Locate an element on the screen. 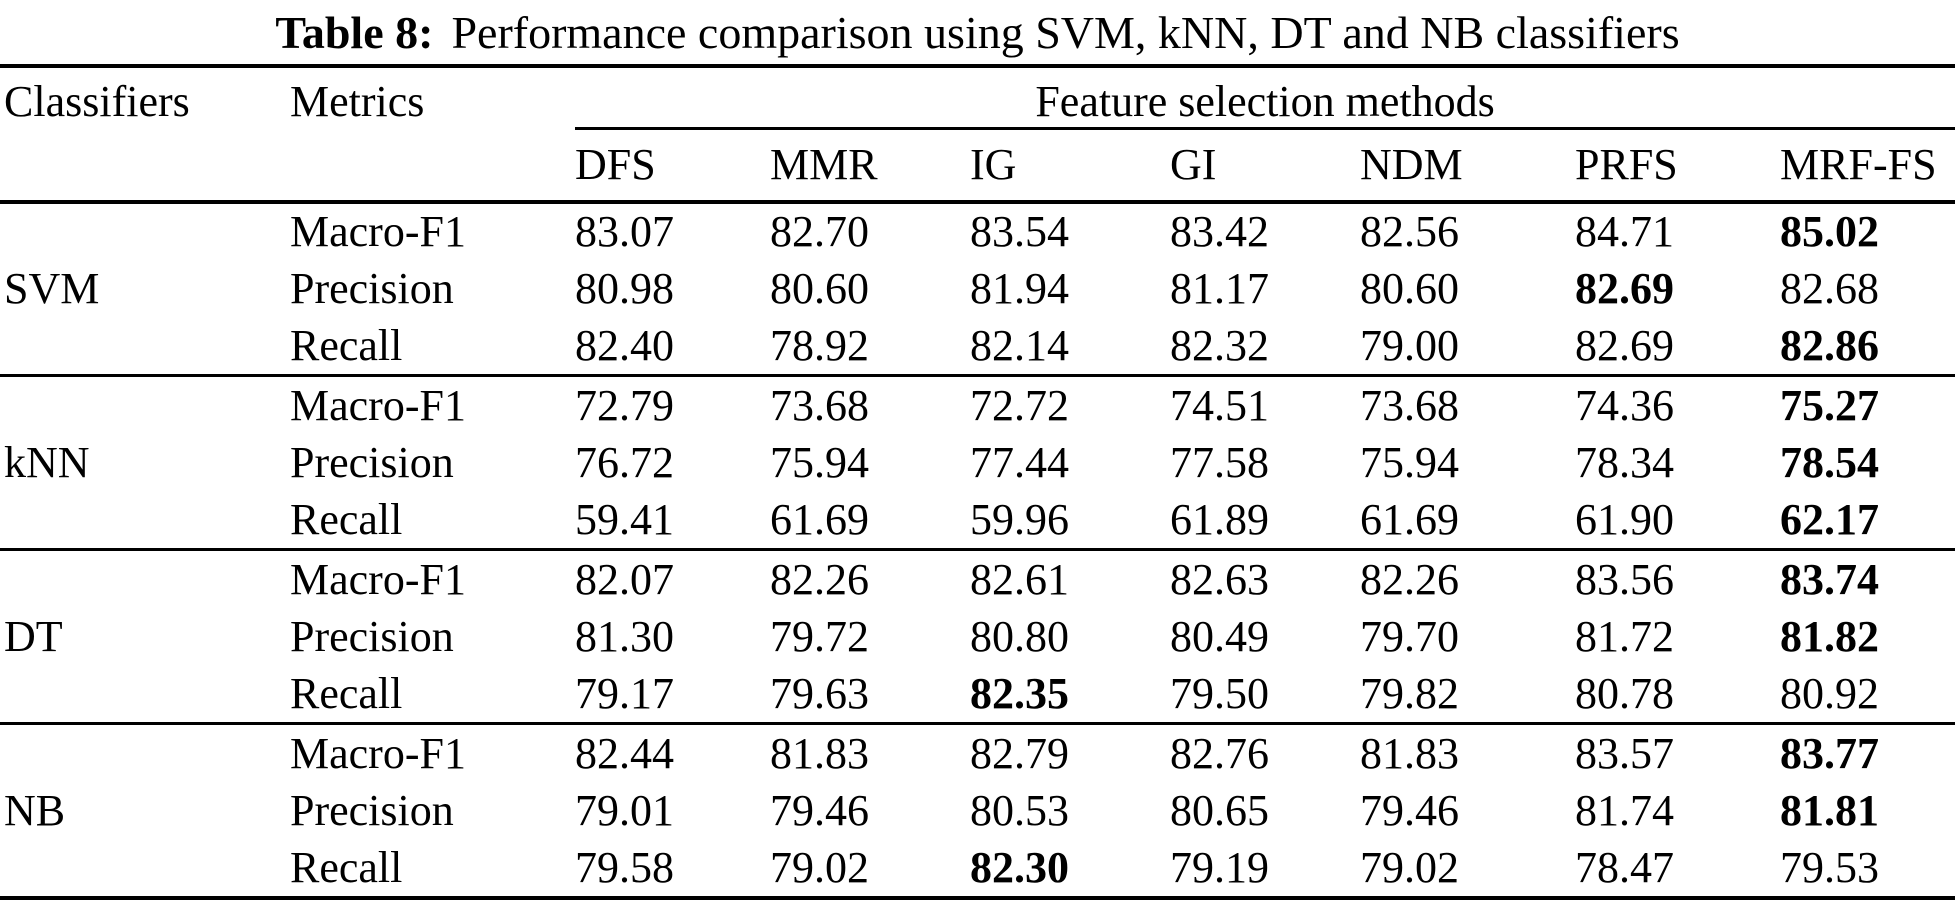  value-cell: 77.44 is located at coordinates (1019, 462).